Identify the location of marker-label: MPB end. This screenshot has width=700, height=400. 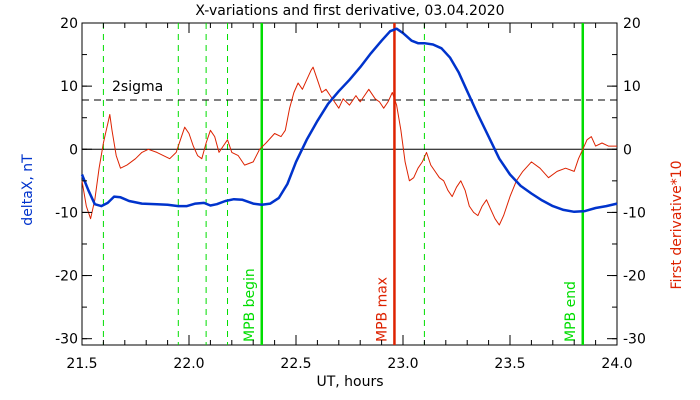
(571, 311).